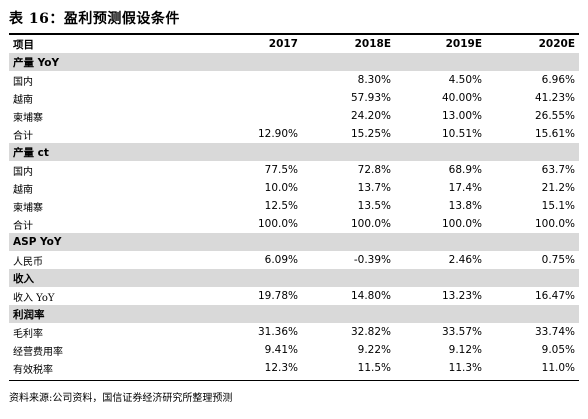 The width and height of the screenshot is (588, 419). What do you see at coordinates (370, 296) in the screenshot?
I see `table-cell: 14.80%` at bounding box center [370, 296].